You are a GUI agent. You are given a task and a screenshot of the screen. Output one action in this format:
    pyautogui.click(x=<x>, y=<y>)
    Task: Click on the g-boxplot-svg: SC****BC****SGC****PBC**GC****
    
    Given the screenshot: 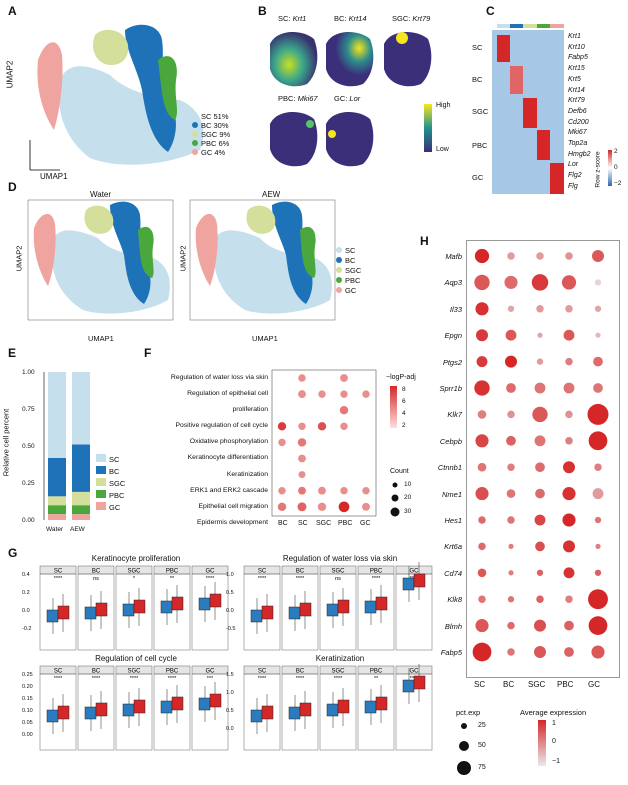 What is the action you would take?
    pyautogui.click(x=338, y=707)
    